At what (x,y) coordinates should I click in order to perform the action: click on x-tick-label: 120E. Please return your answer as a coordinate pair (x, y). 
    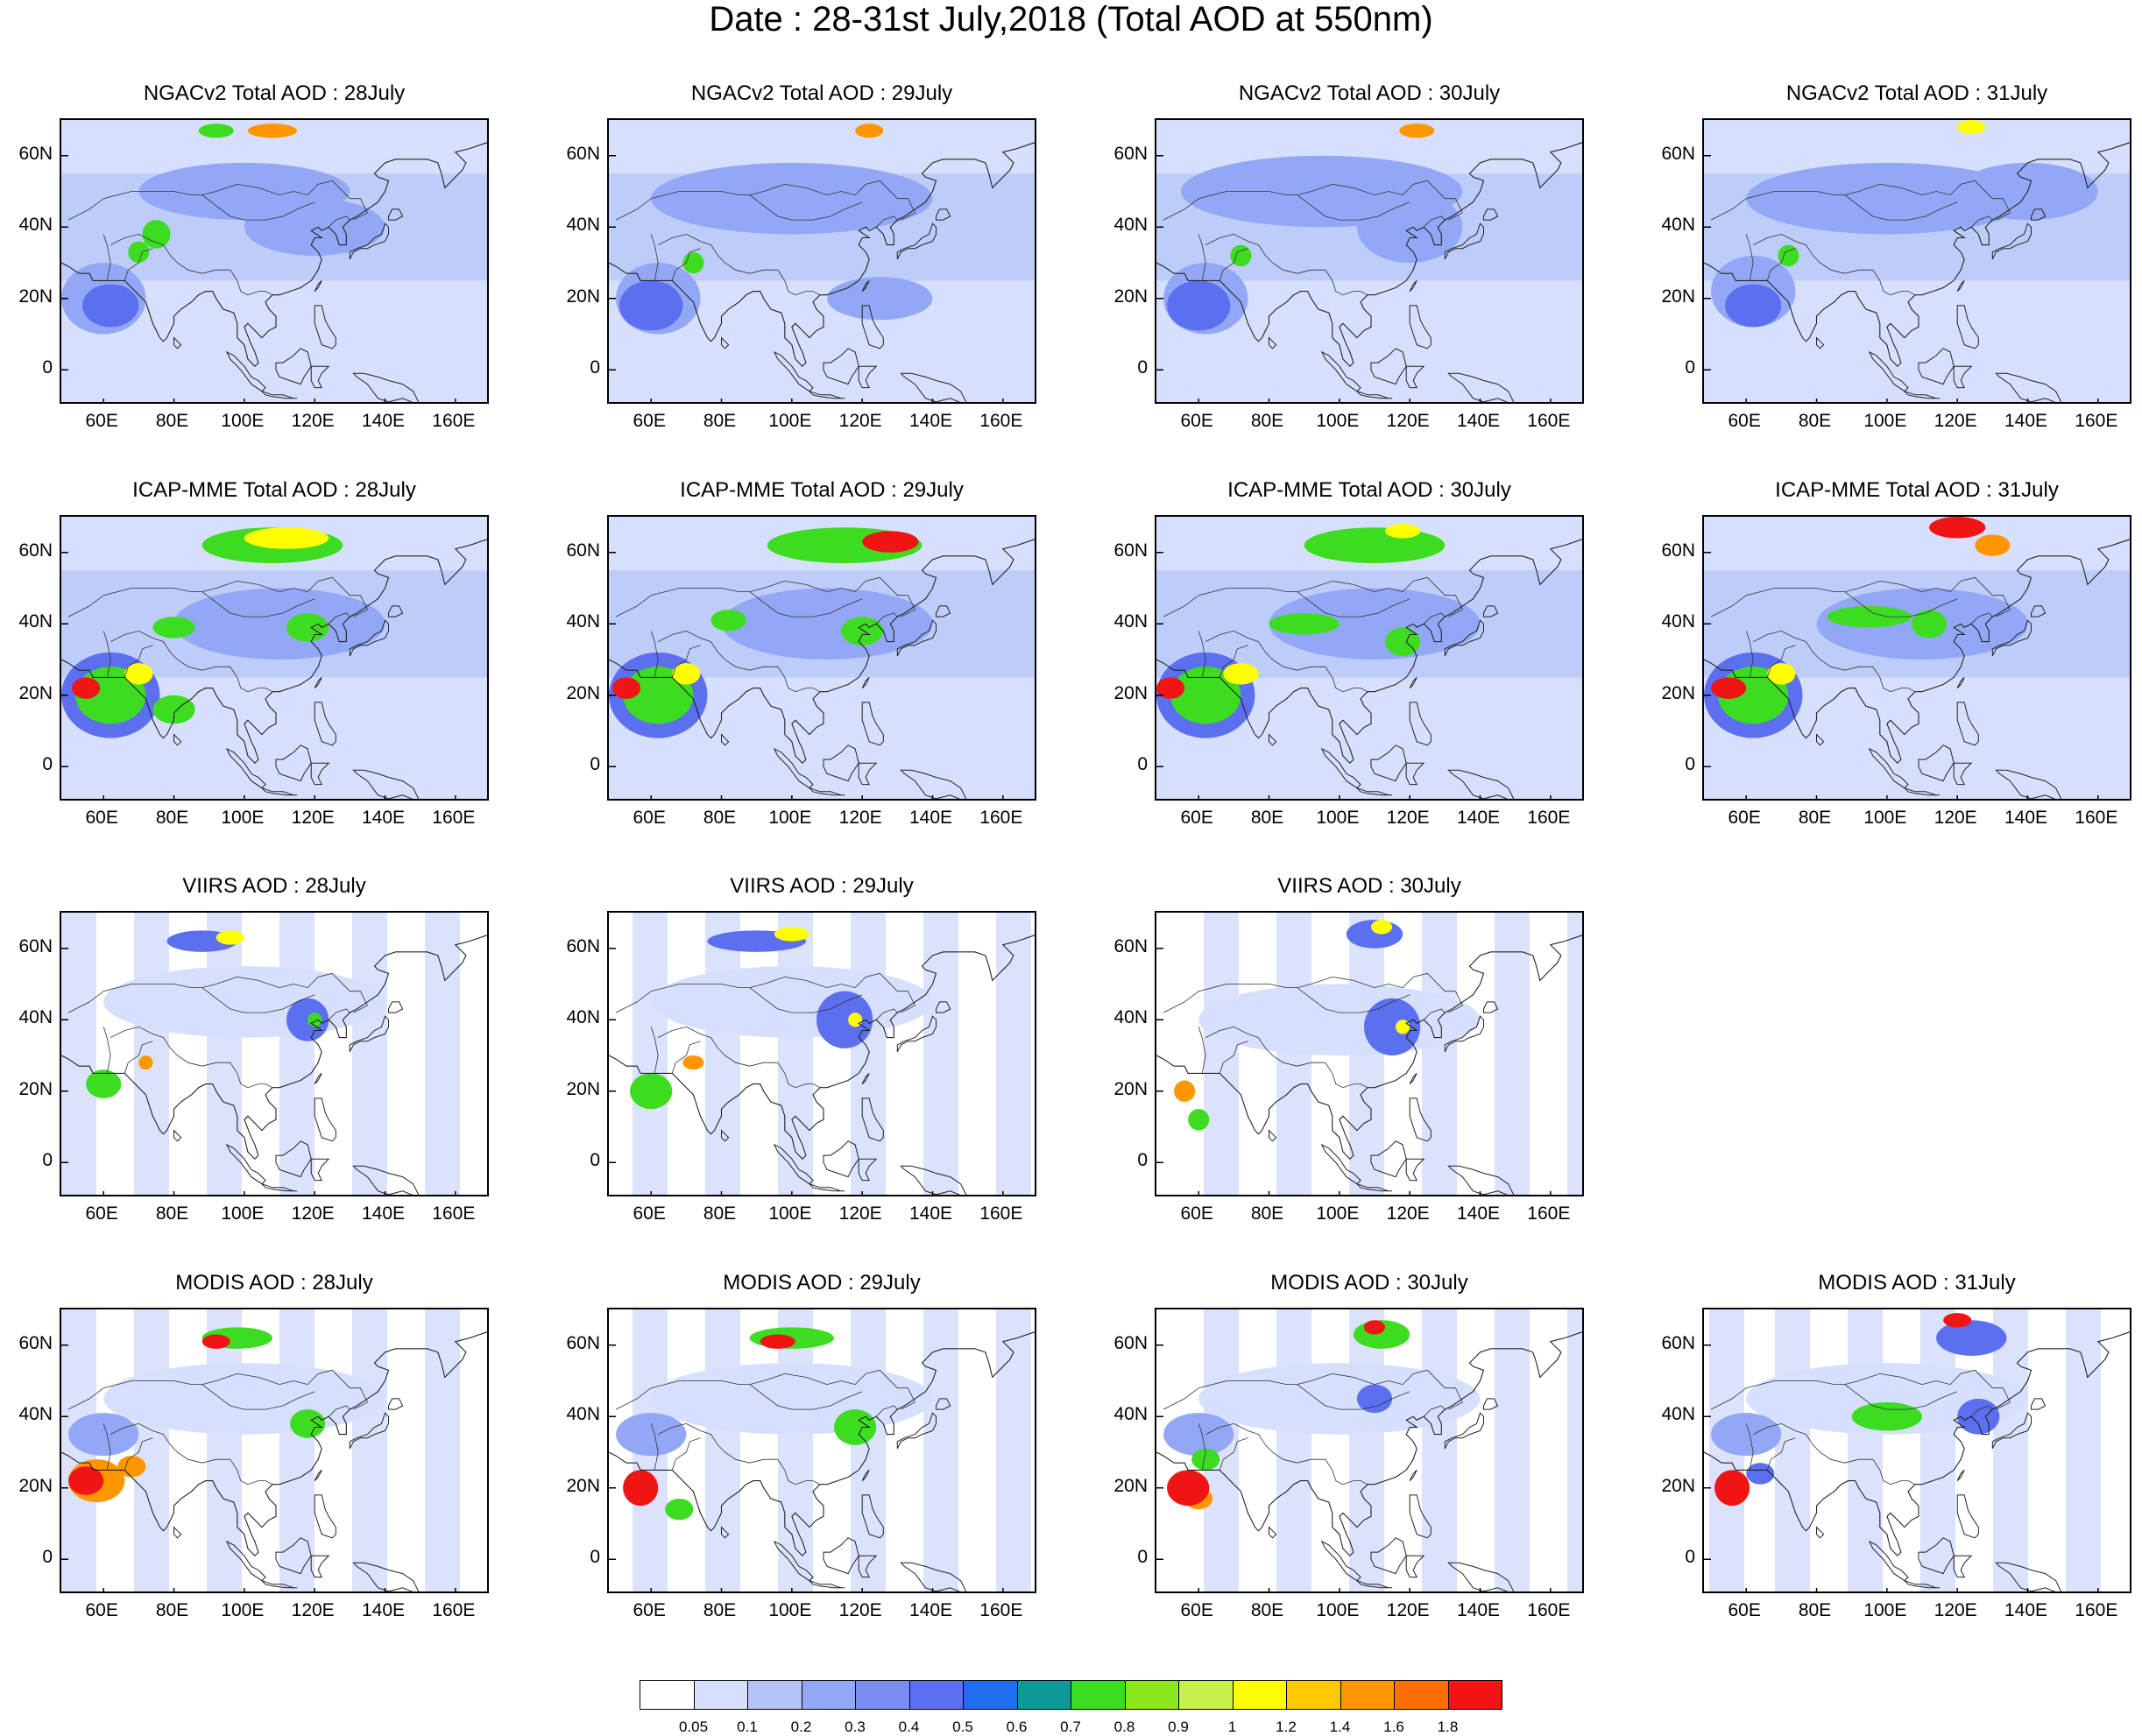
    Looking at the image, I should click on (313, 818).